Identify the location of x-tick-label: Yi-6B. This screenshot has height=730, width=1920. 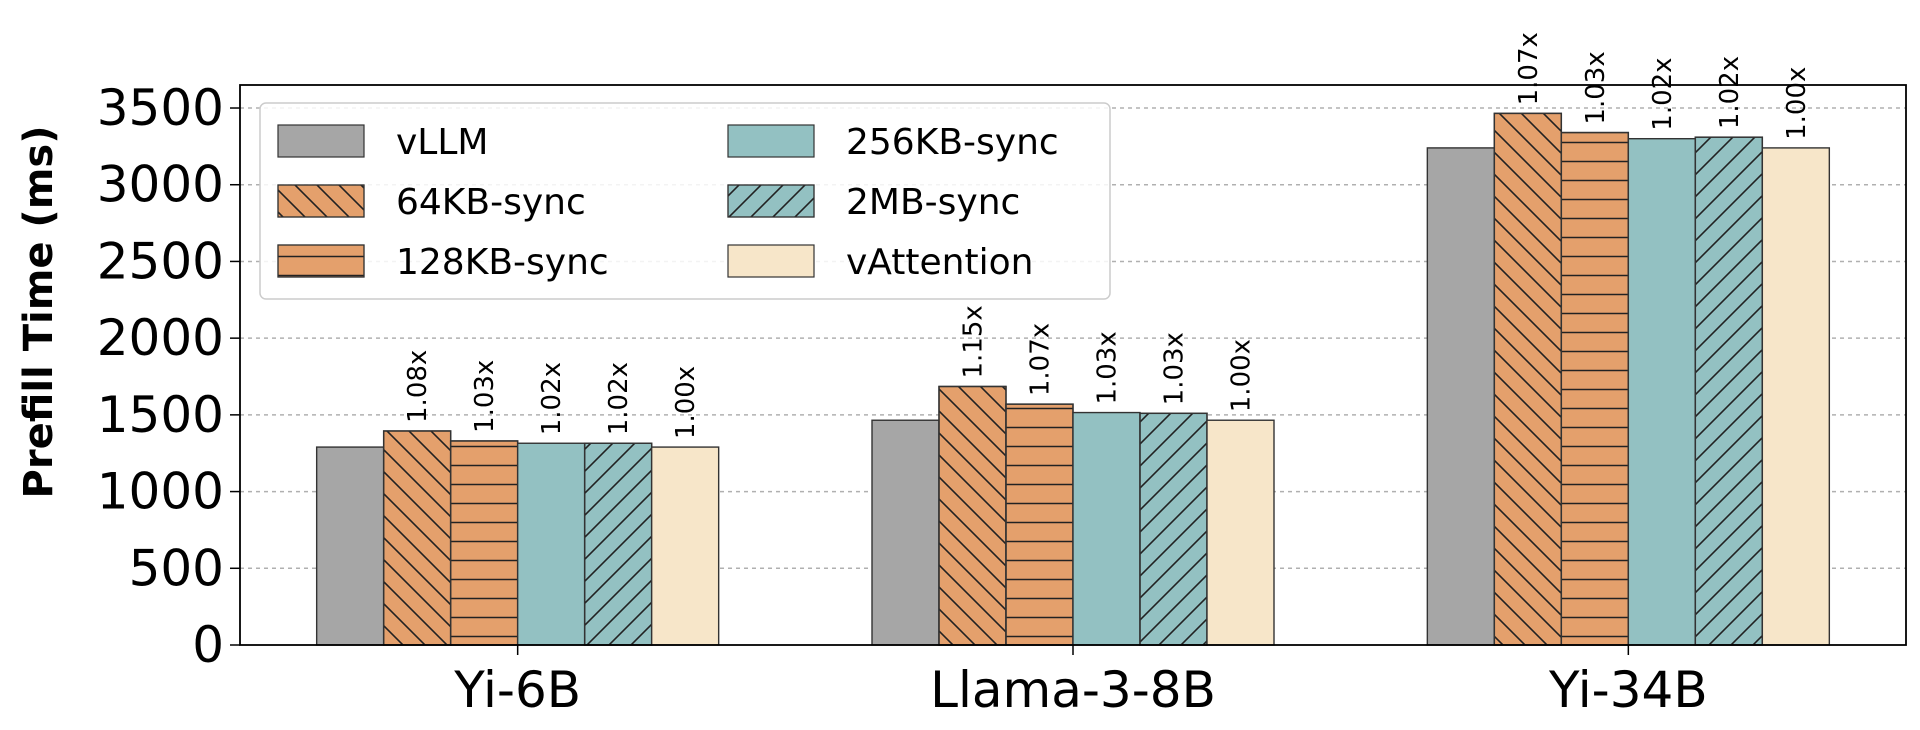
(517, 690).